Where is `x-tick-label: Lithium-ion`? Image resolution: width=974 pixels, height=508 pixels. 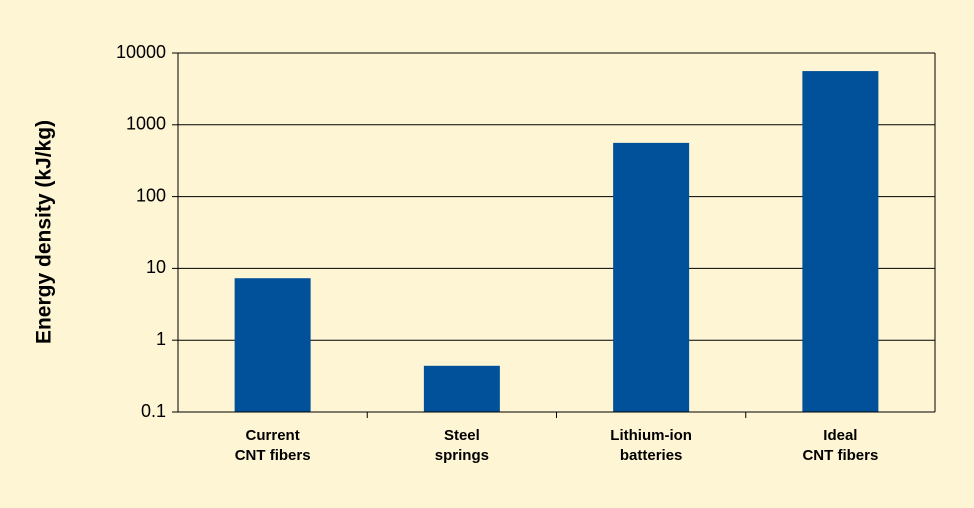 x-tick-label: Lithium-ion is located at coordinates (651, 435).